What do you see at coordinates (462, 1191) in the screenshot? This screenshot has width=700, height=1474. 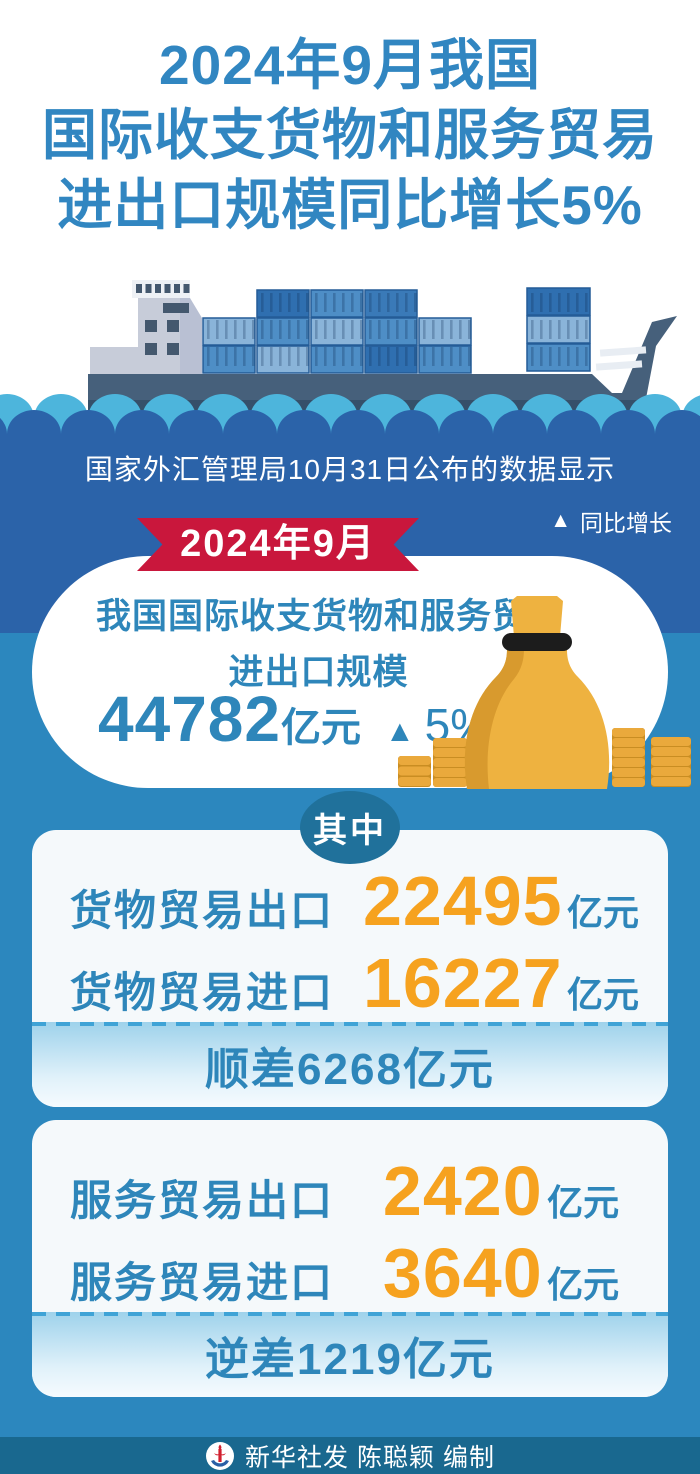 I see `services-export-value: 2420` at bounding box center [462, 1191].